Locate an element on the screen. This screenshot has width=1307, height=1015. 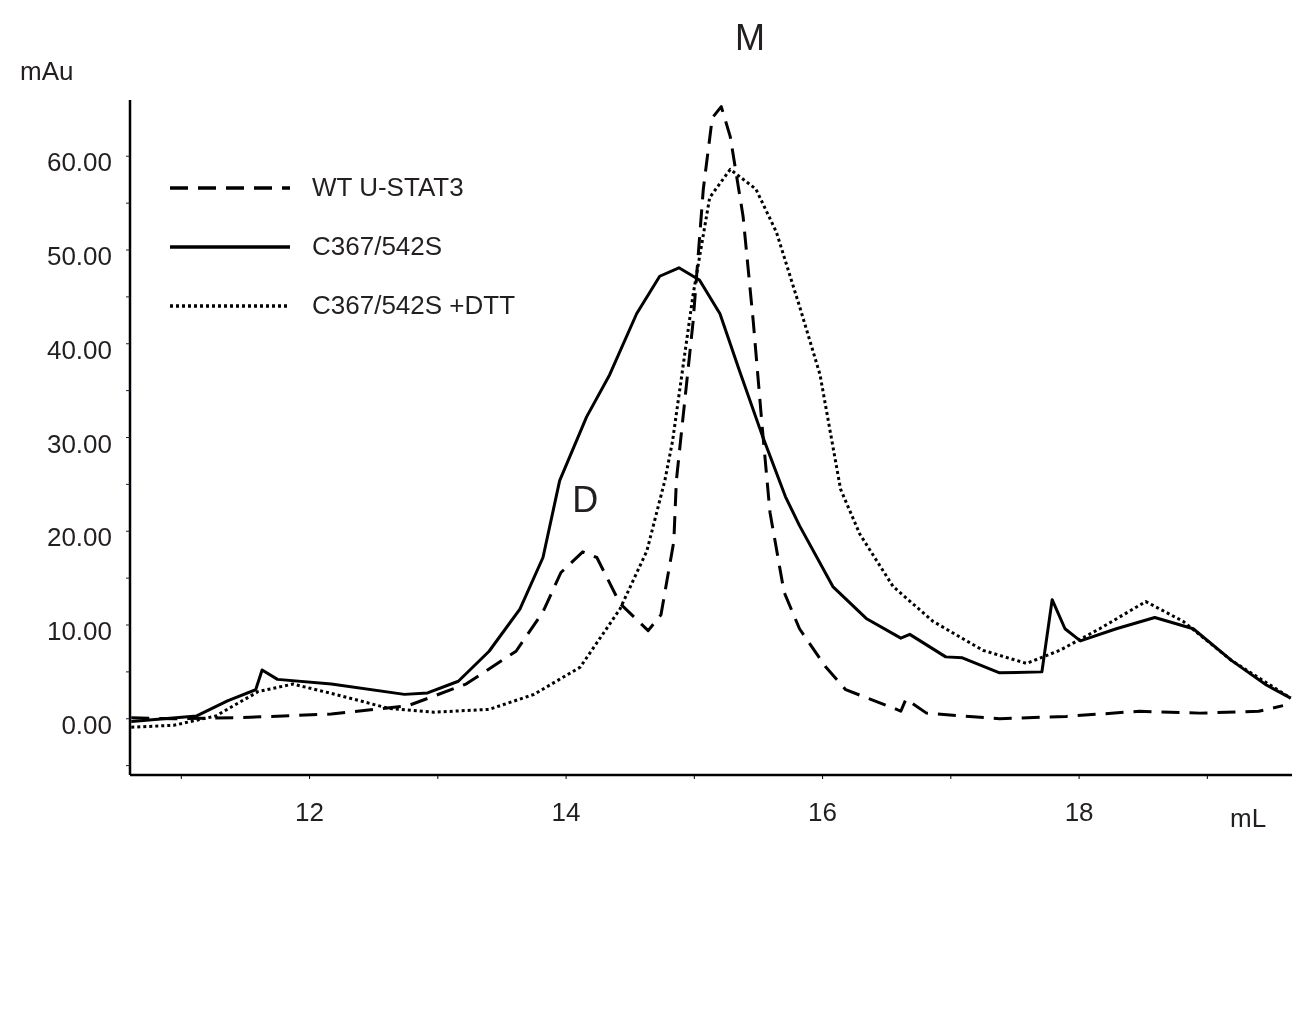
text: M is located at coordinates (750, 37).